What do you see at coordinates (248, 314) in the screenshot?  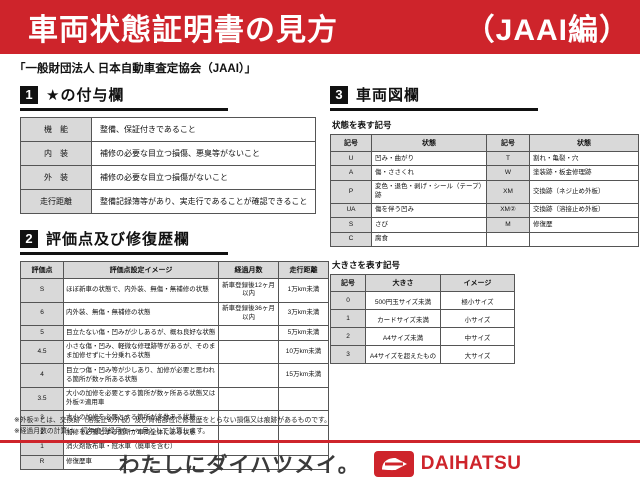 I see `table-cell: 新車登録後36ヶ月以内` at bounding box center [248, 314].